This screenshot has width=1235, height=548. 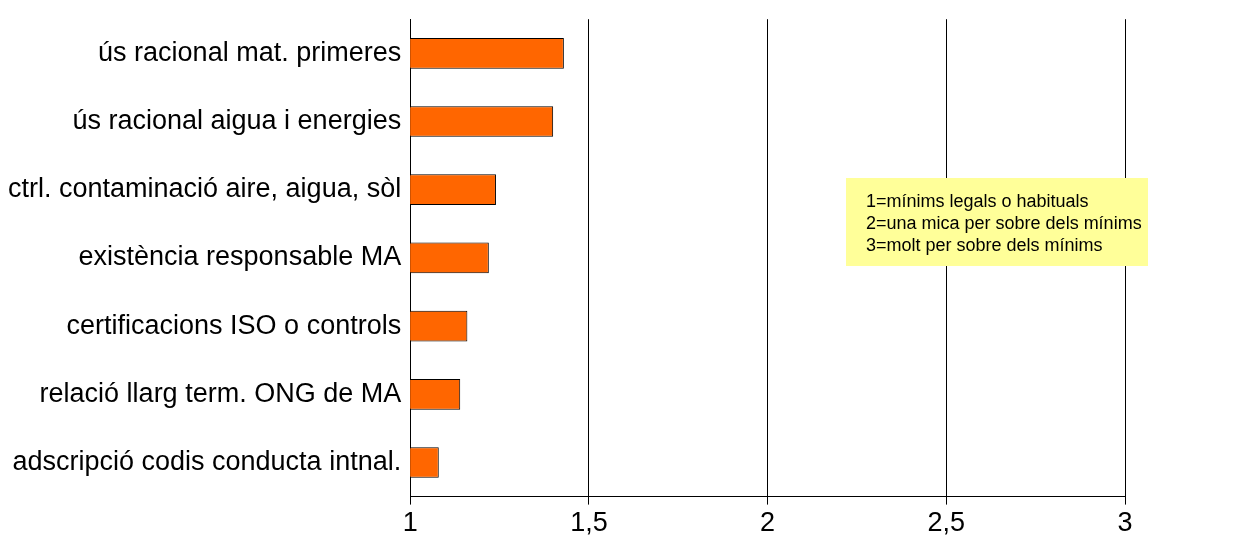 I want to click on y-tick-label: certificacions ISO o controls, so click(x=234, y=324).